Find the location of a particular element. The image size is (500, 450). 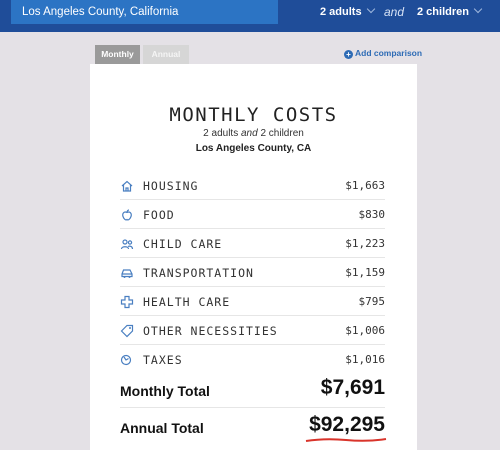

summary-children: 2 children is located at coordinates (282, 133).